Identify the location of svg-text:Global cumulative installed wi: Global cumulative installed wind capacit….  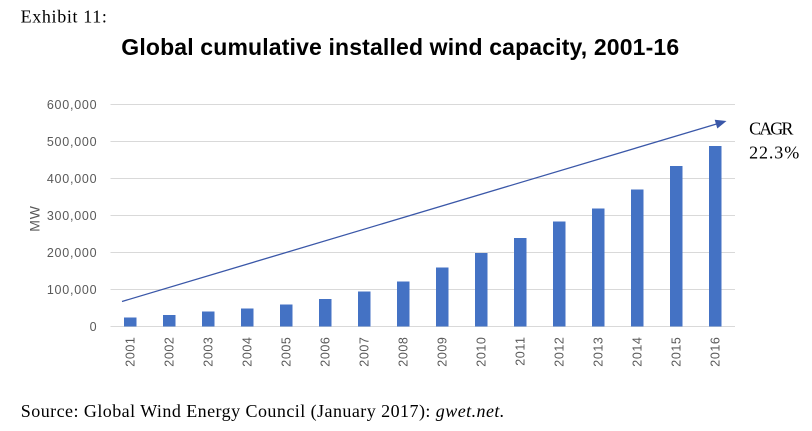
(400, 47).